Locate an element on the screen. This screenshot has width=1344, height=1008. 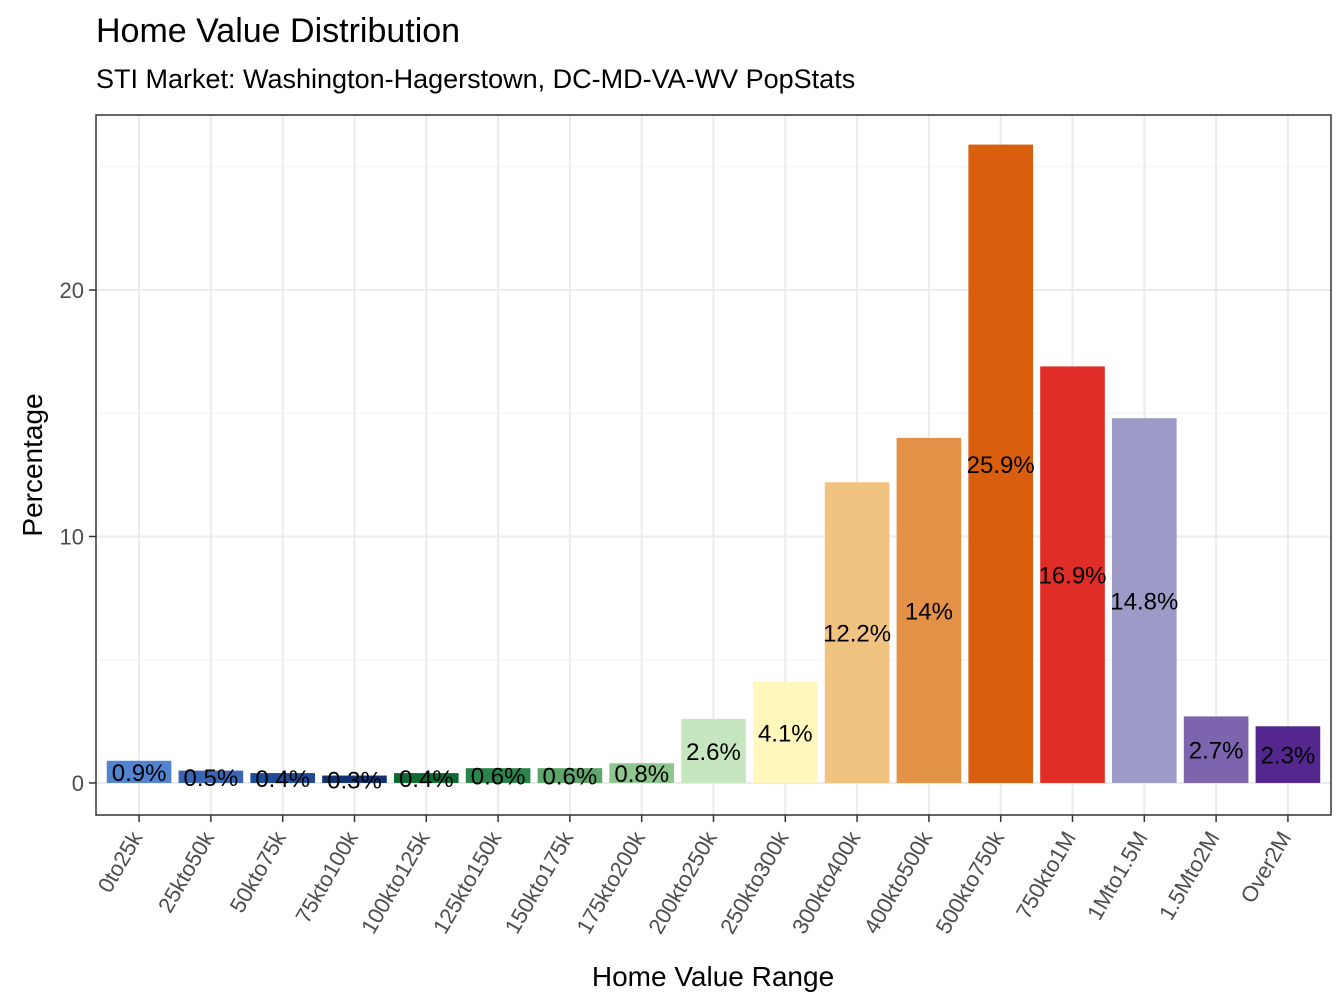
bar-50kto75k is located at coordinates (282, 778).